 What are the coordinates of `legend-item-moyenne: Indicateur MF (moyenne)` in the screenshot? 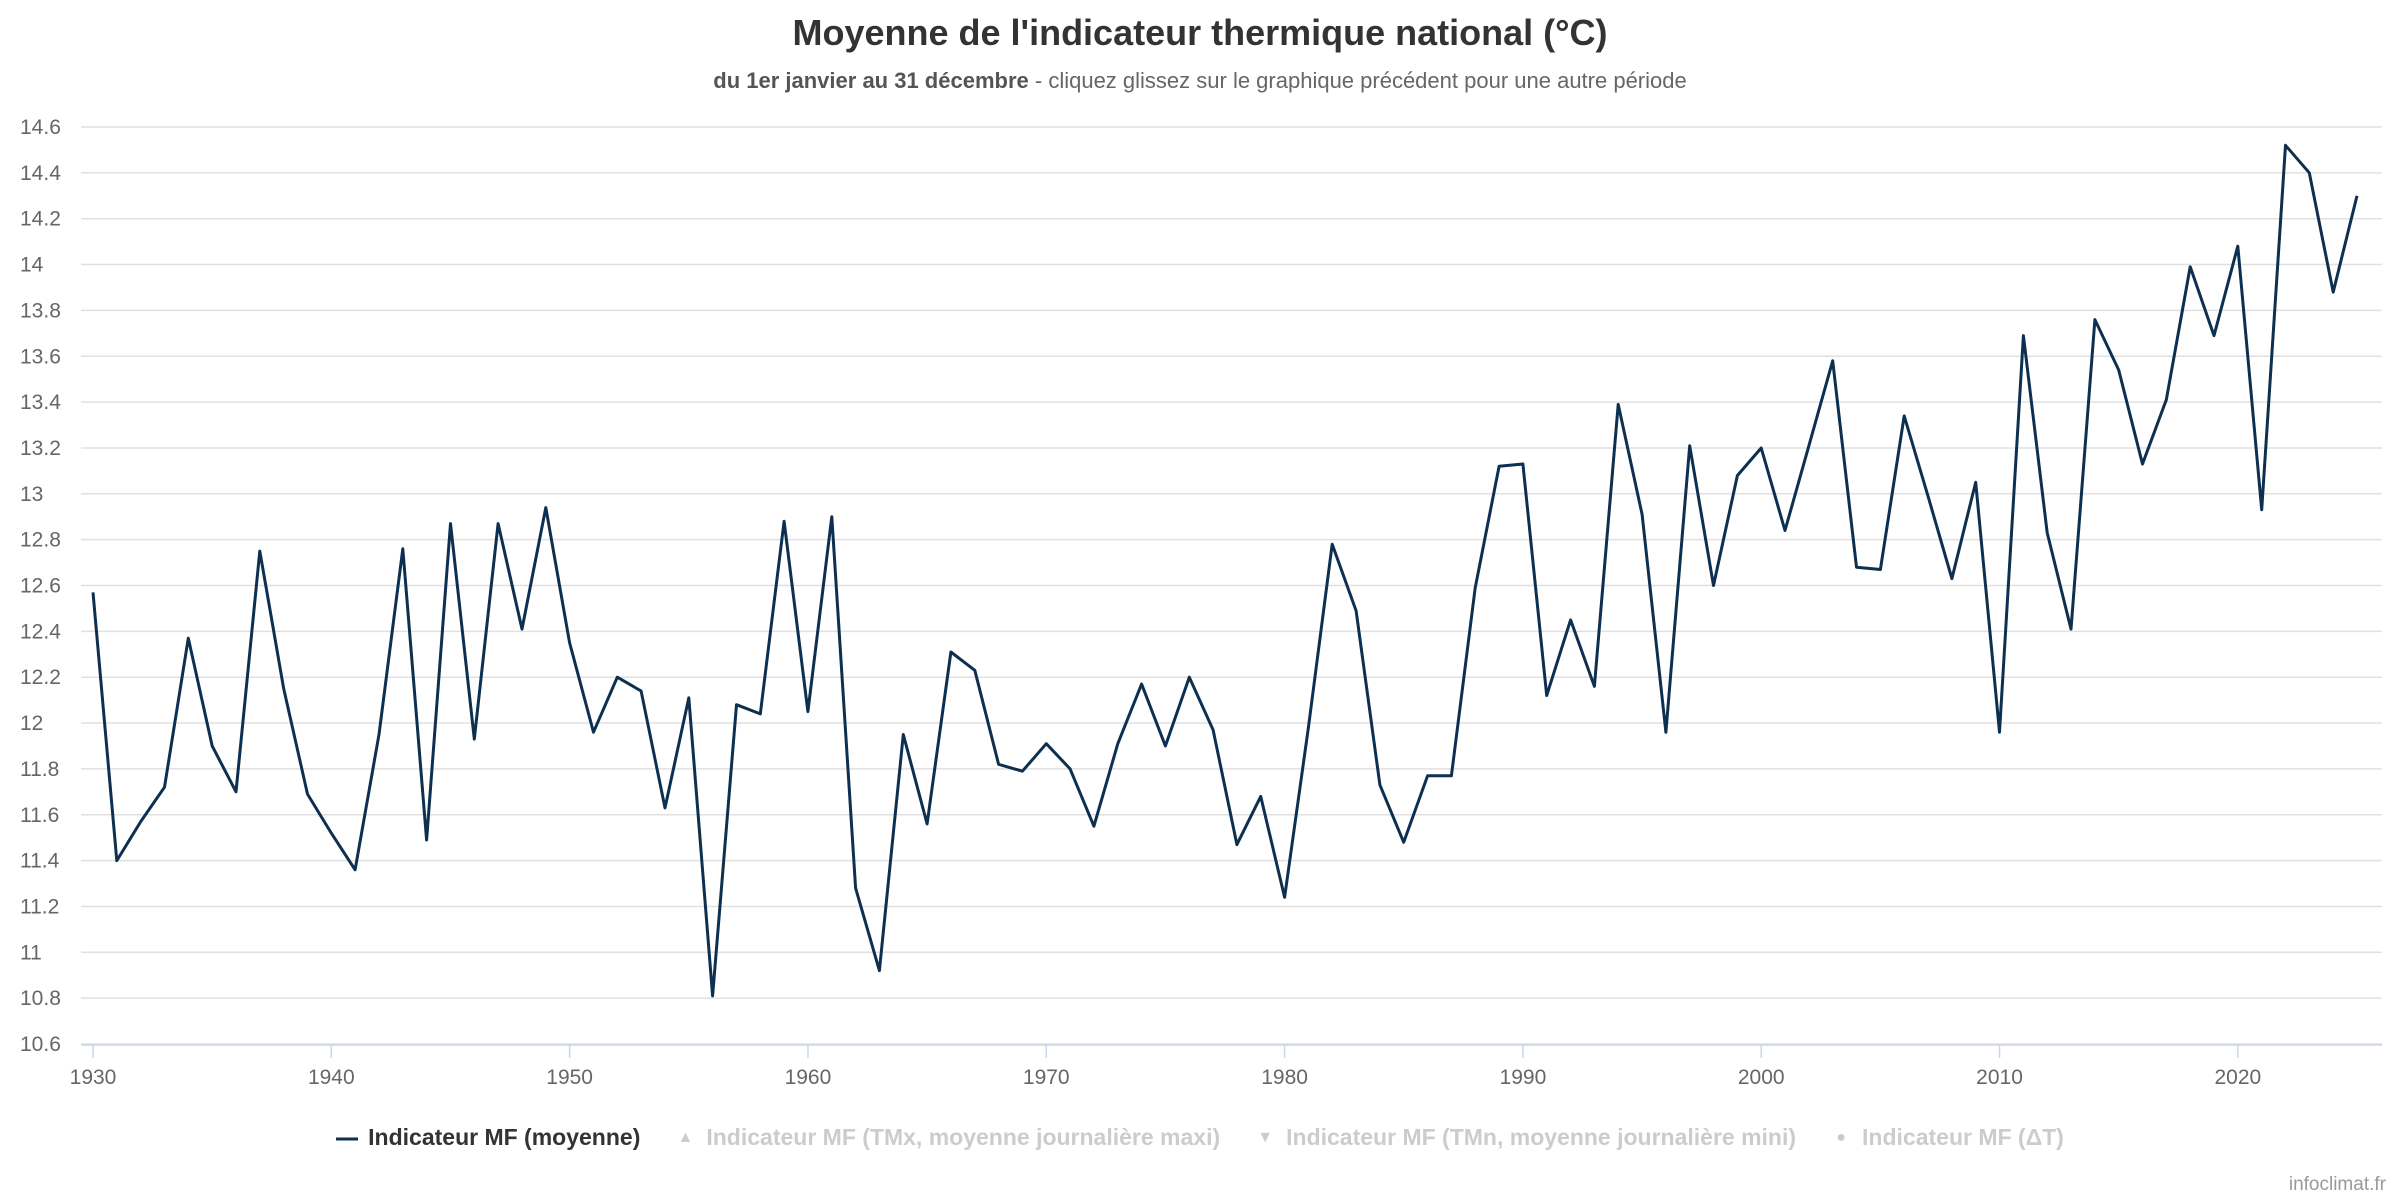 It's located at (488, 1137).